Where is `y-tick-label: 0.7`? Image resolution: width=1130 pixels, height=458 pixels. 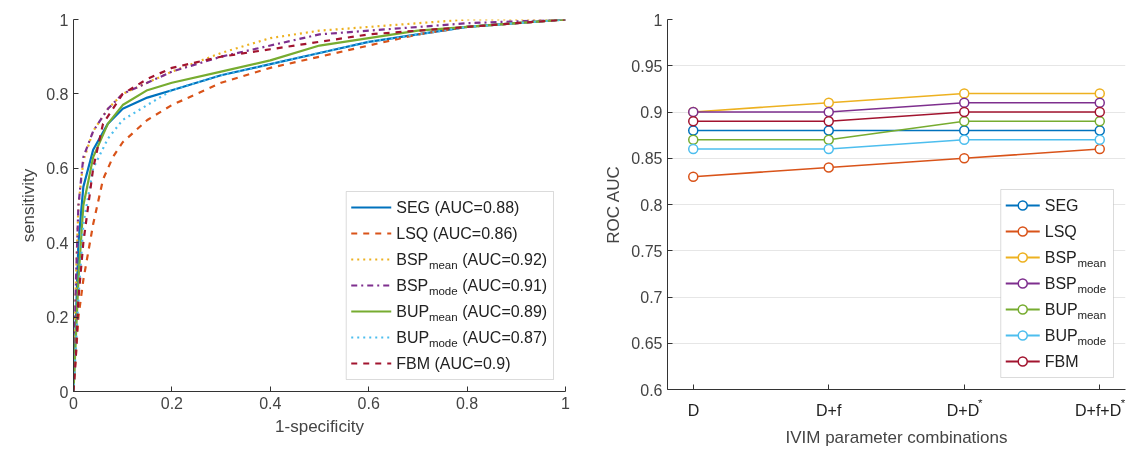
y-tick-label: 0.7 is located at coordinates (651, 297).